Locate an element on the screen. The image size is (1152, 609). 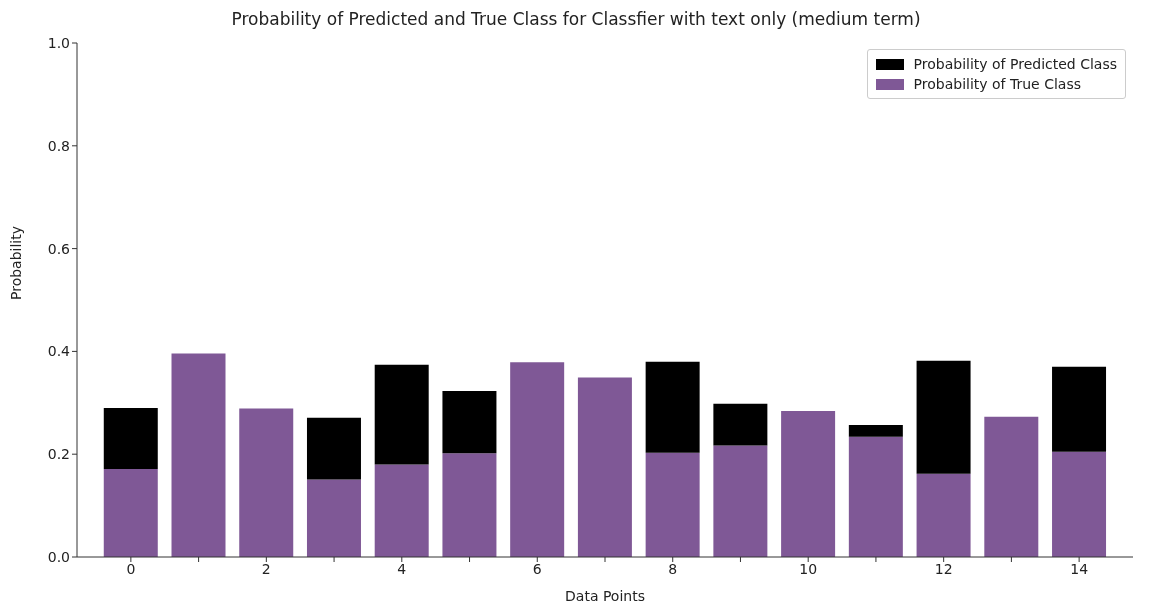
y-tick-label: 0.0 is located at coordinates (58, 556).